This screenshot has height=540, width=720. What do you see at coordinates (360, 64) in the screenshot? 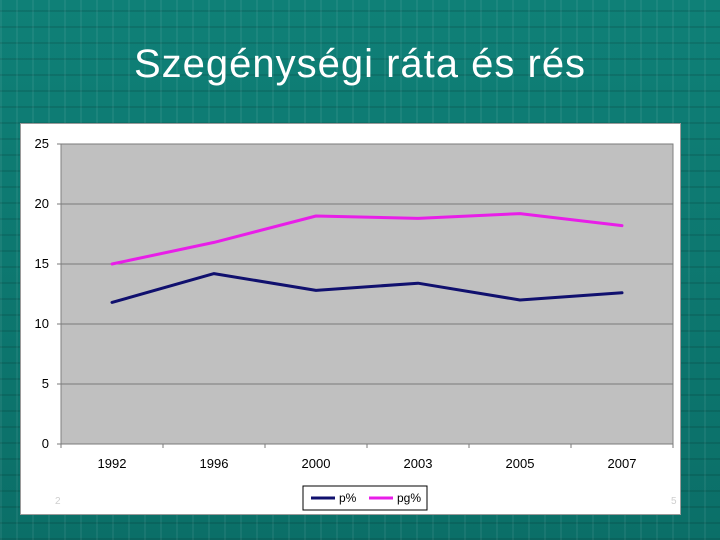
I see `slide-title: Szegénységi ráta és rés` at bounding box center [360, 64].